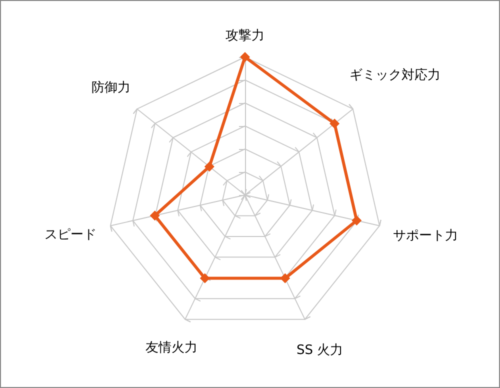 This screenshot has height=388, width=500. I want to click on spoke-label: サポート力, so click(425, 236).